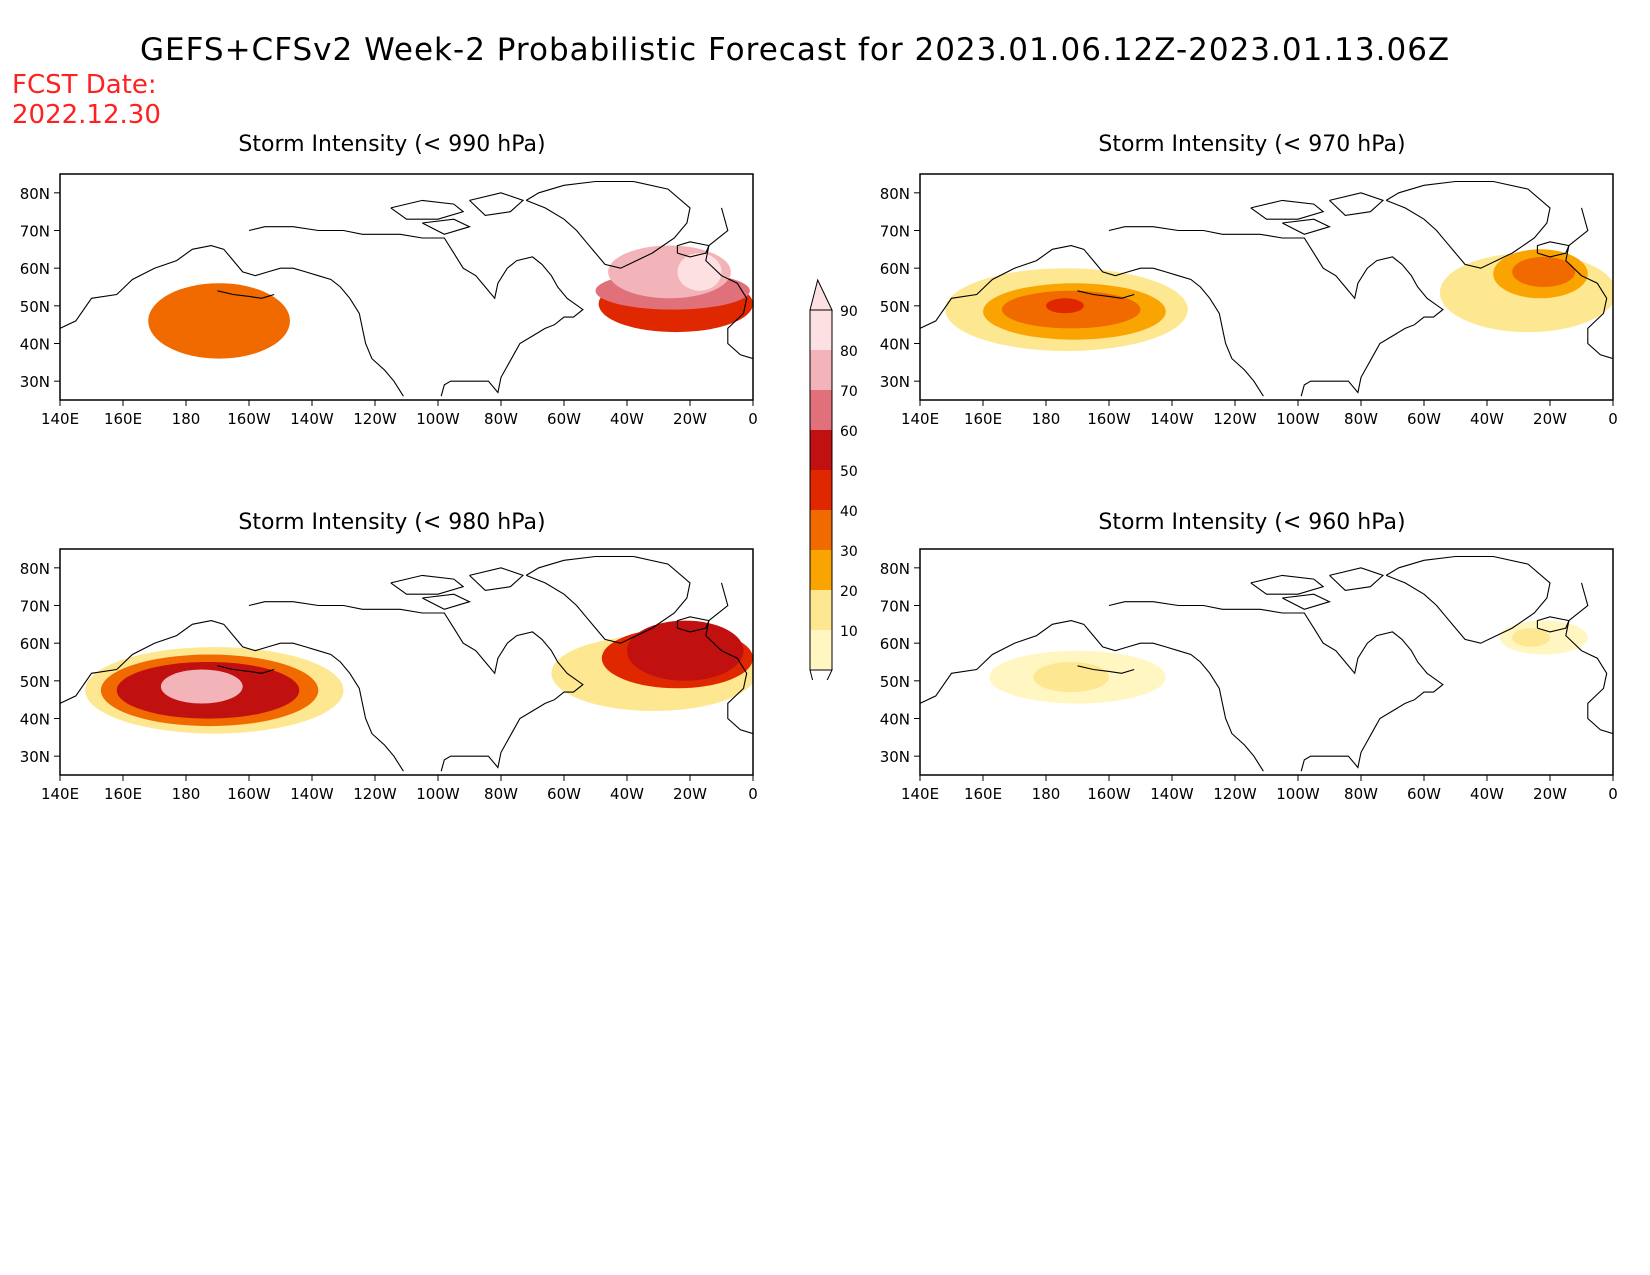  Describe the element at coordinates (833, 479) in the screenshot. I see `colorbar: 10 20 30 40 50 60 70 80 90` at that location.